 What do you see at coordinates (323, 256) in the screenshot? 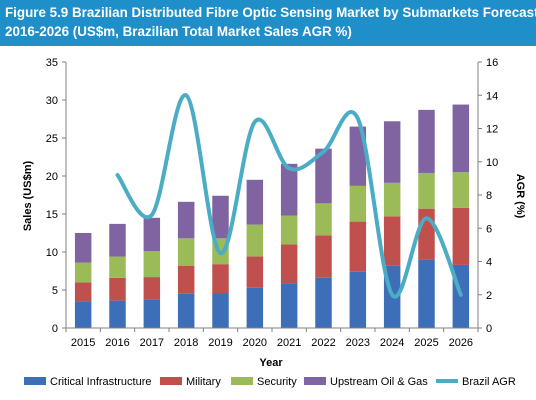
I see `bar-military-2022` at bounding box center [323, 256].